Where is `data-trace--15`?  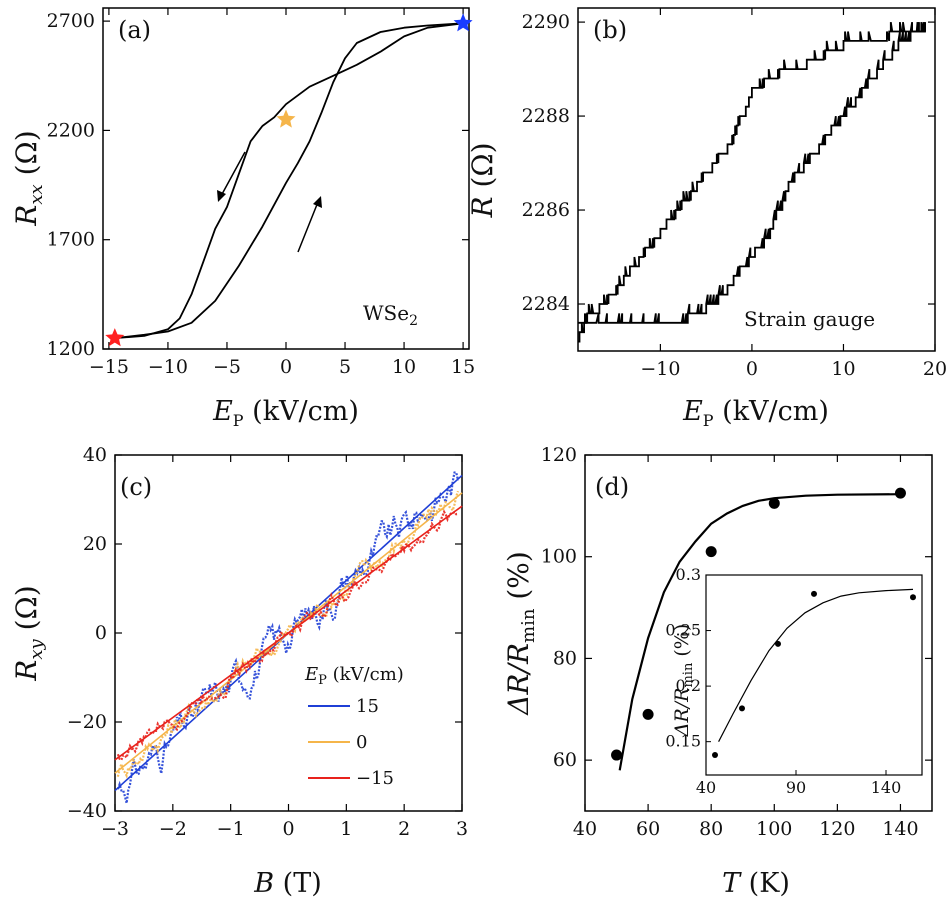
data-trace--15 is located at coordinates (287, 635).